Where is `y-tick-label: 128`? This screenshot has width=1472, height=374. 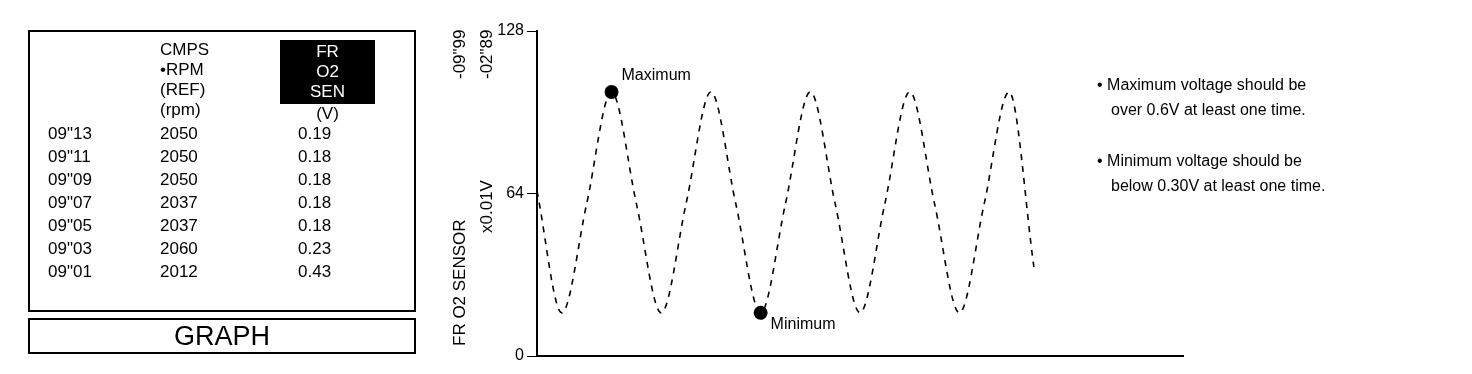 y-tick-label: 128 is located at coordinates (511, 30).